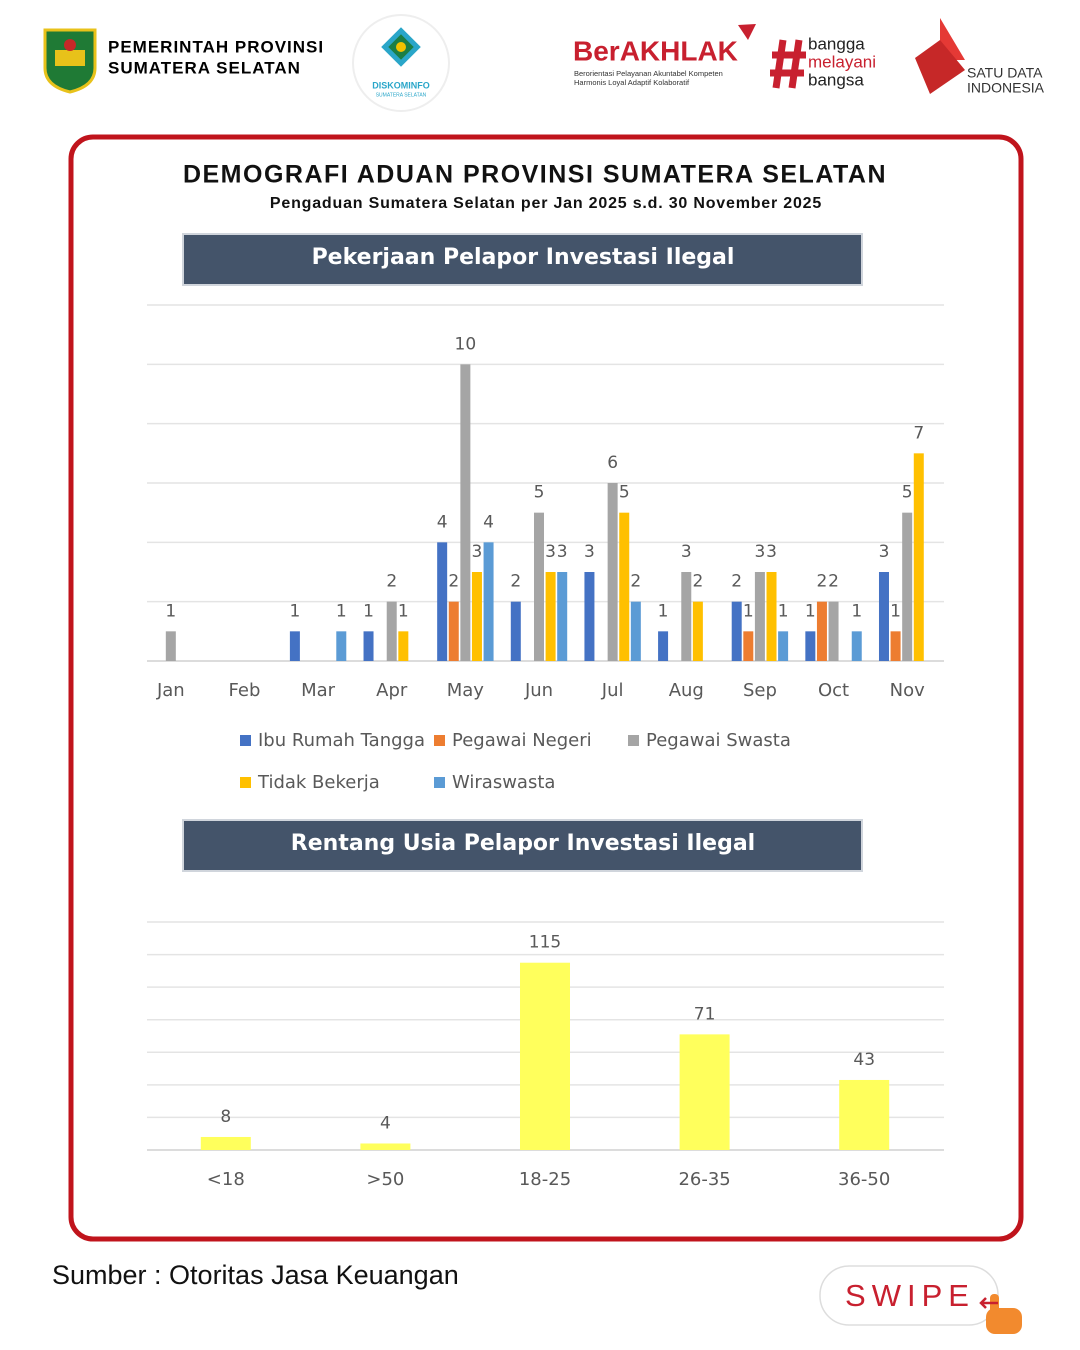 The image size is (1080, 1350). What do you see at coordinates (226, 1179) in the screenshot?
I see `x-tick-label: <18` at bounding box center [226, 1179].